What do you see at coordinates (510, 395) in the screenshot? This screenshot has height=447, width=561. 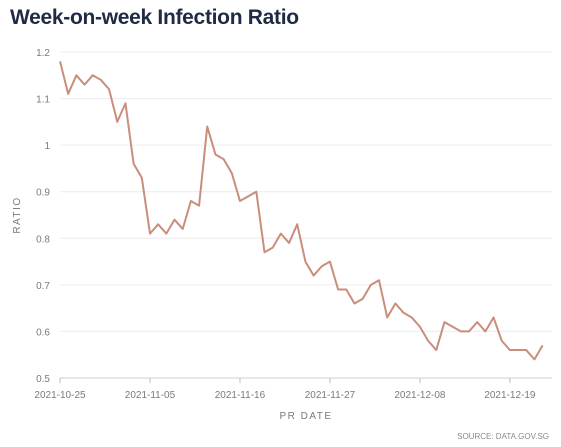 I see `x-tick-label: 2021-12-19` at bounding box center [510, 395].